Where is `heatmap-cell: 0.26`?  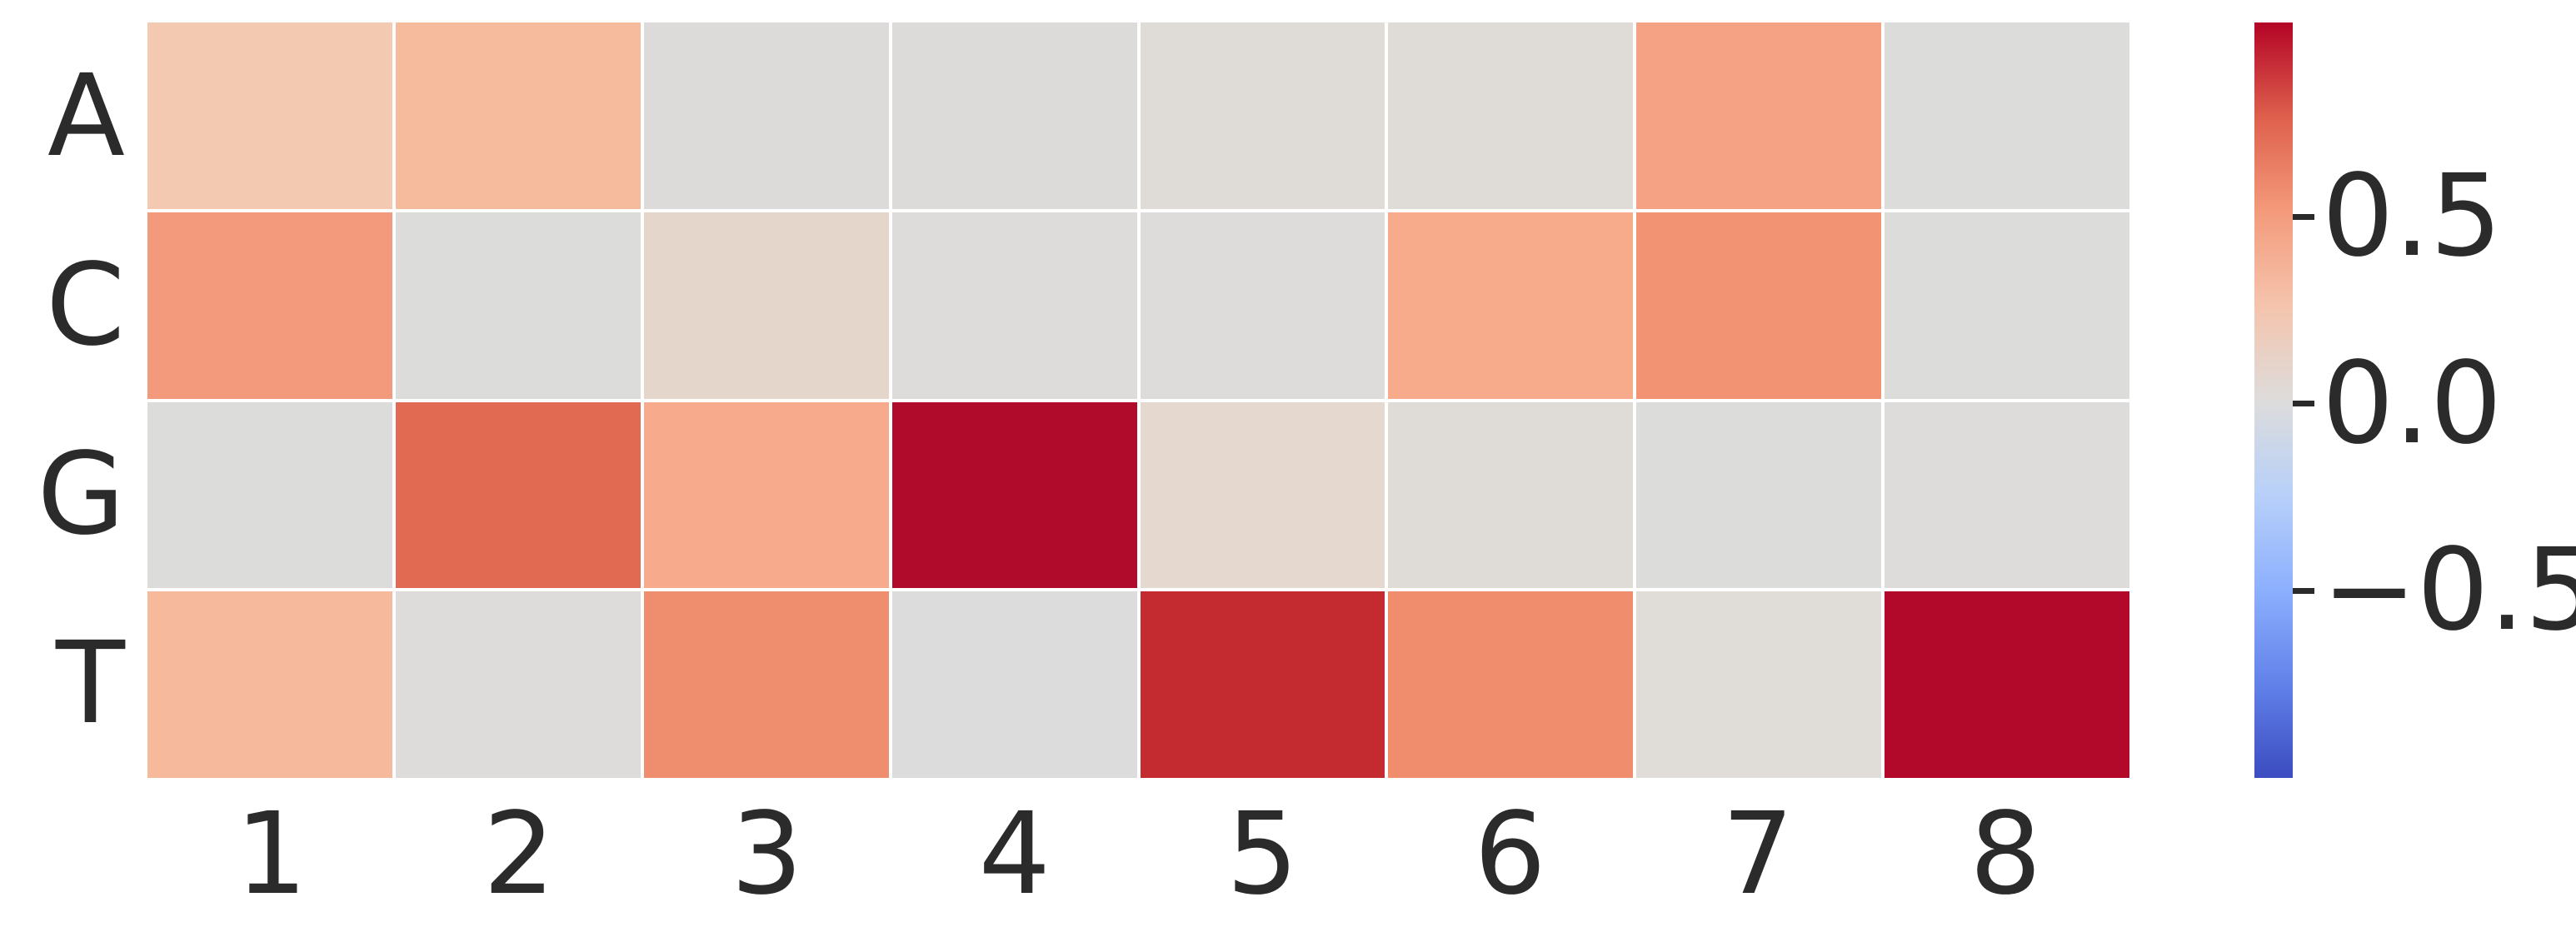
heatmap-cell: 0.26 is located at coordinates (269, 115).